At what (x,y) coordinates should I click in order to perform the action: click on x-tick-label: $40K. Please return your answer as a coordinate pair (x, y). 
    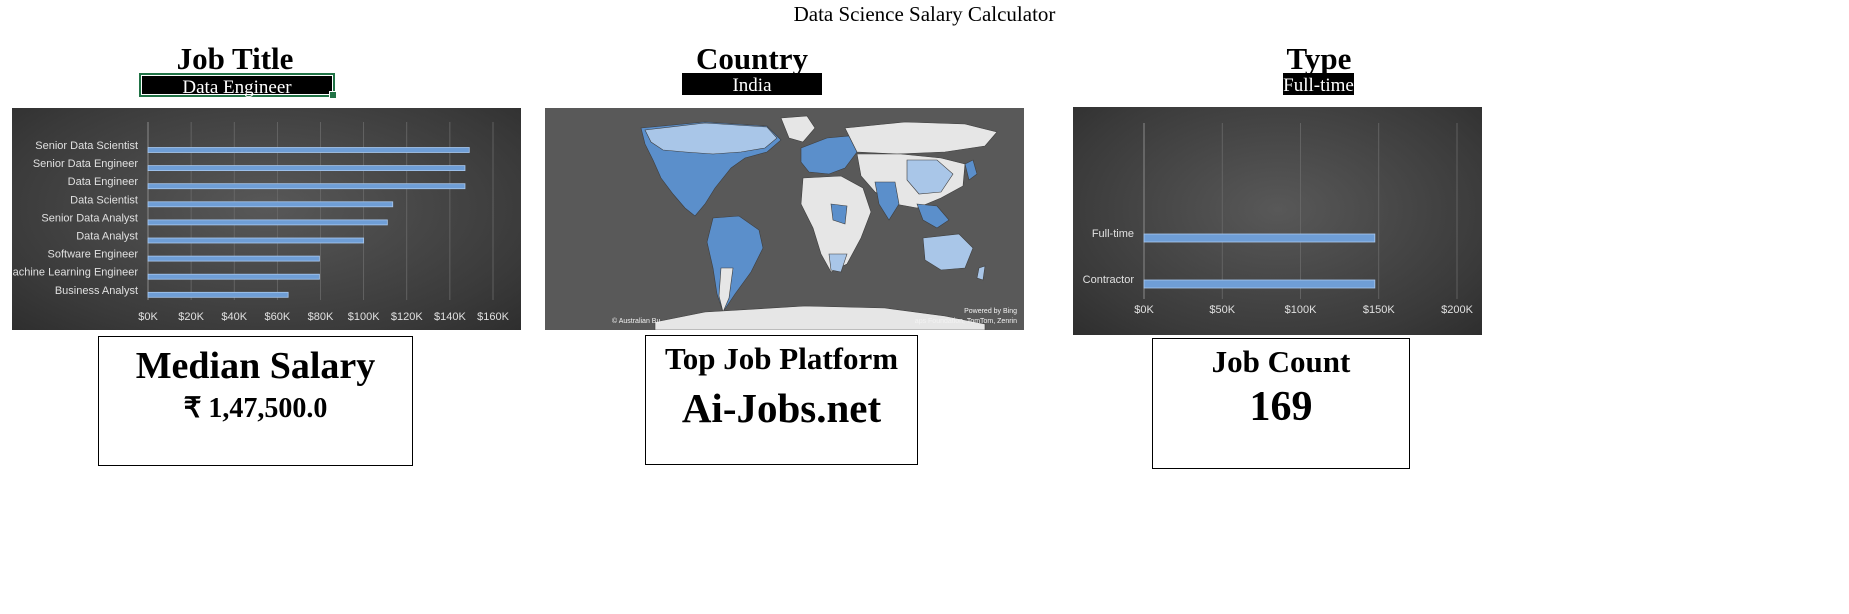
    Looking at the image, I should click on (234, 317).